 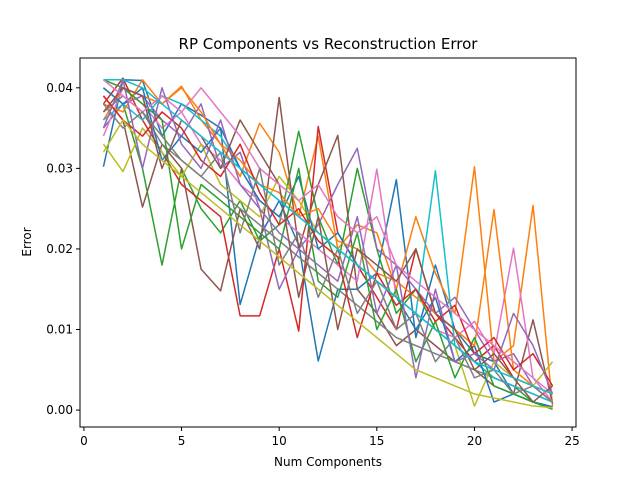 I want to click on chart-title: RP Components vs Reconstruction Error, so click(x=329, y=44).